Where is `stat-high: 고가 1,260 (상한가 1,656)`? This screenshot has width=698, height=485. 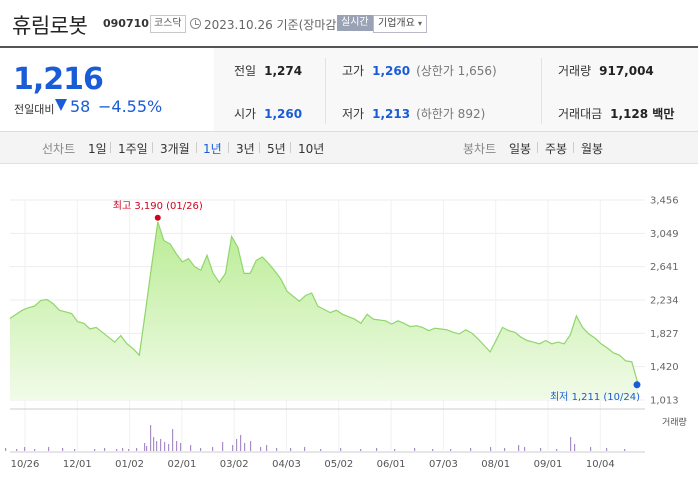
stat-high: 고가 1,260 (상한가 1,656) is located at coordinates (419, 70).